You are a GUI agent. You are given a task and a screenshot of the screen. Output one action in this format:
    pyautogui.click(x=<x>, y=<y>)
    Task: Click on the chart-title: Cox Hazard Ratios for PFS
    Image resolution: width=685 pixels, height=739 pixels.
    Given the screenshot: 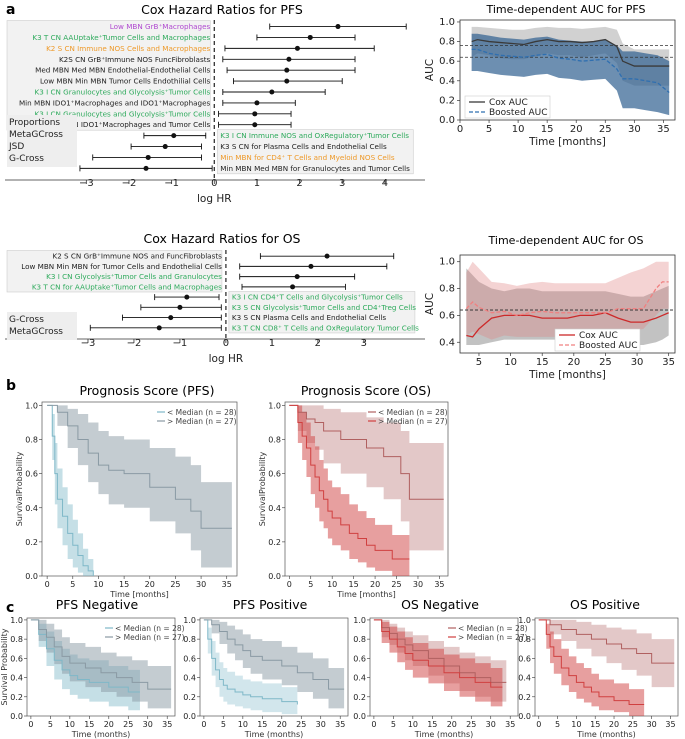 What is the action you would take?
    pyautogui.click(x=222, y=9)
    